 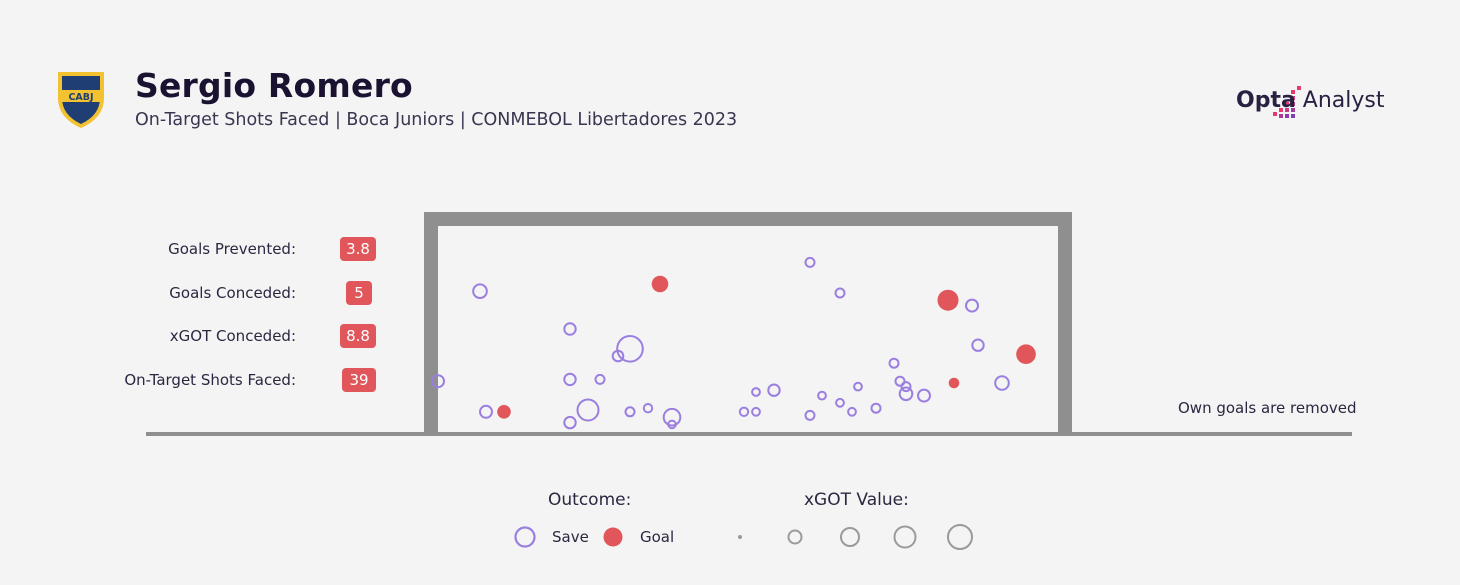 What do you see at coordinates (570, 537) in the screenshot?
I see `legend-save-label: Save` at bounding box center [570, 537].